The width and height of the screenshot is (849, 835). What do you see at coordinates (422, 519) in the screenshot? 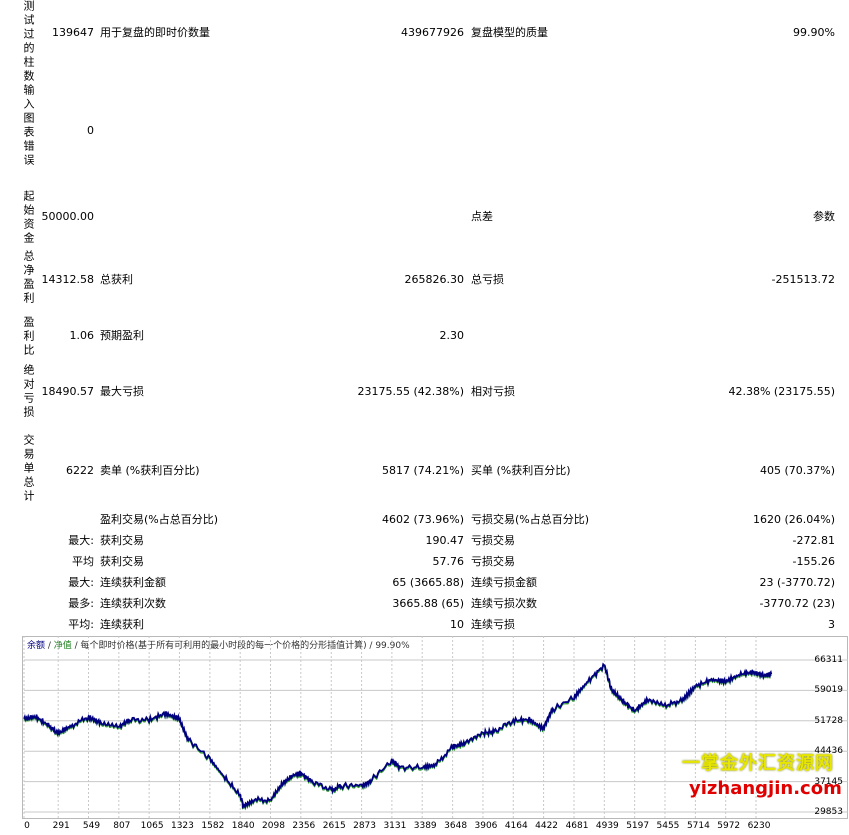
I see `value-profit-trades: 4602 (73.96%)` at bounding box center [422, 519].